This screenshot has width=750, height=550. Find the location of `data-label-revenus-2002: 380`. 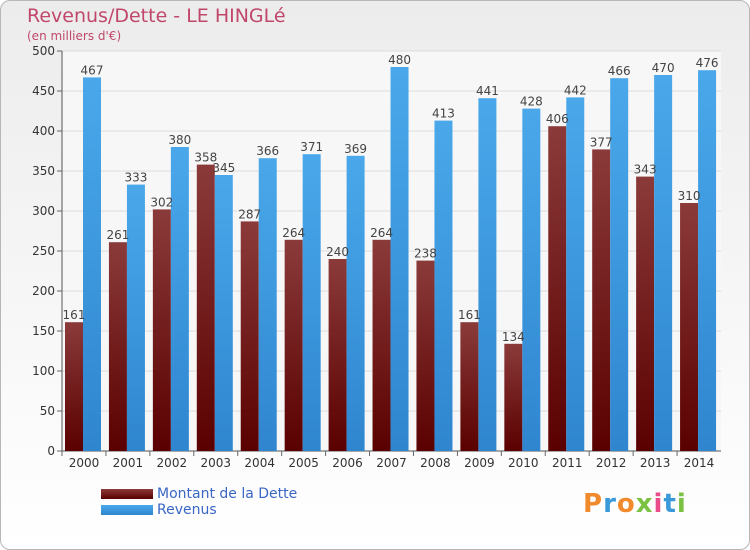

data-label-revenus-2002: 380 is located at coordinates (179, 140).